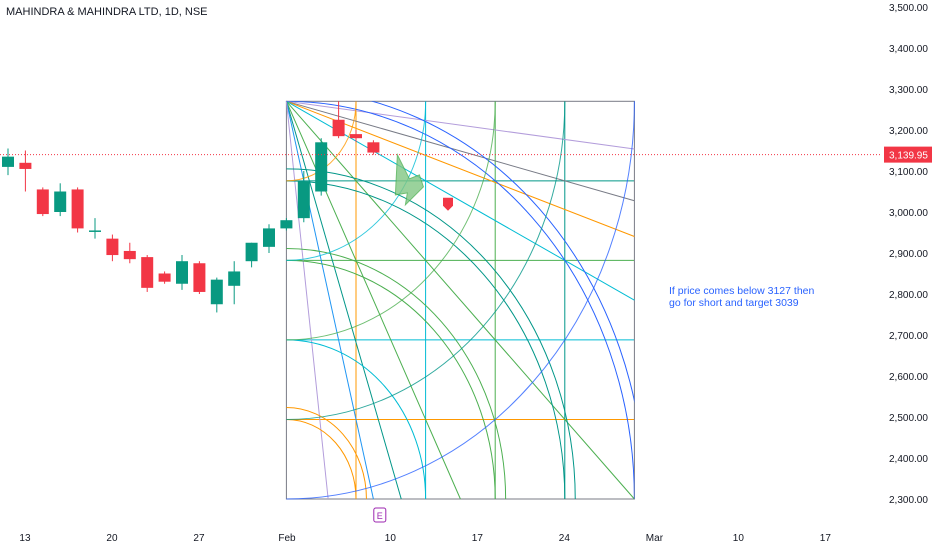  Describe the element at coordinates (25, 538) in the screenshot. I see `date-tick-label: 13` at that location.